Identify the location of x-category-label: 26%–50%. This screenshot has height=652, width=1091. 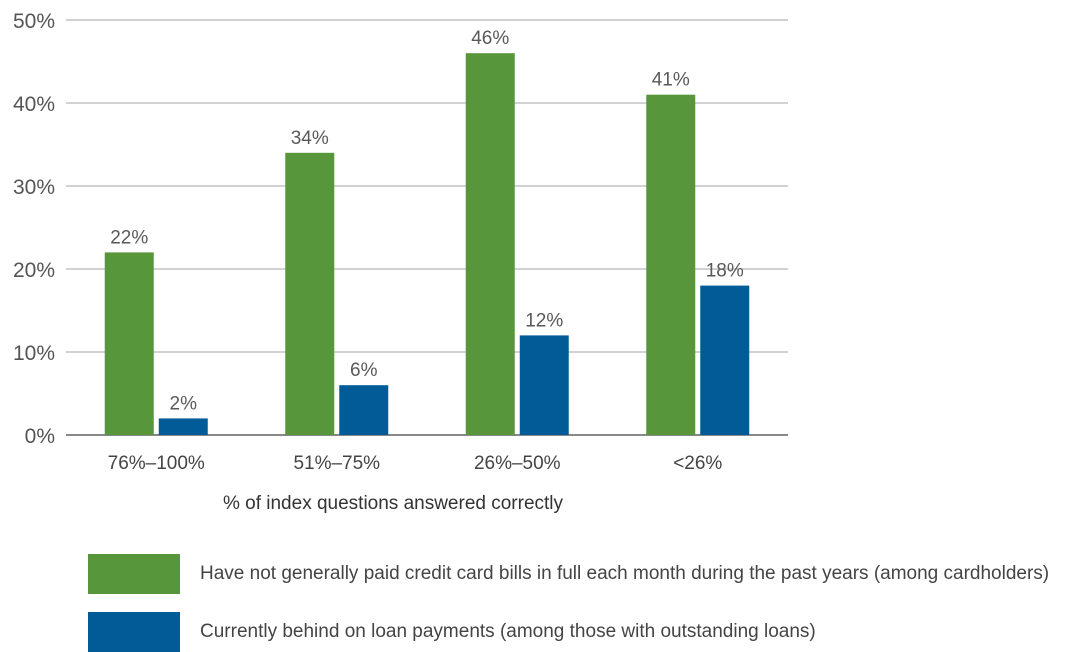
(517, 463).